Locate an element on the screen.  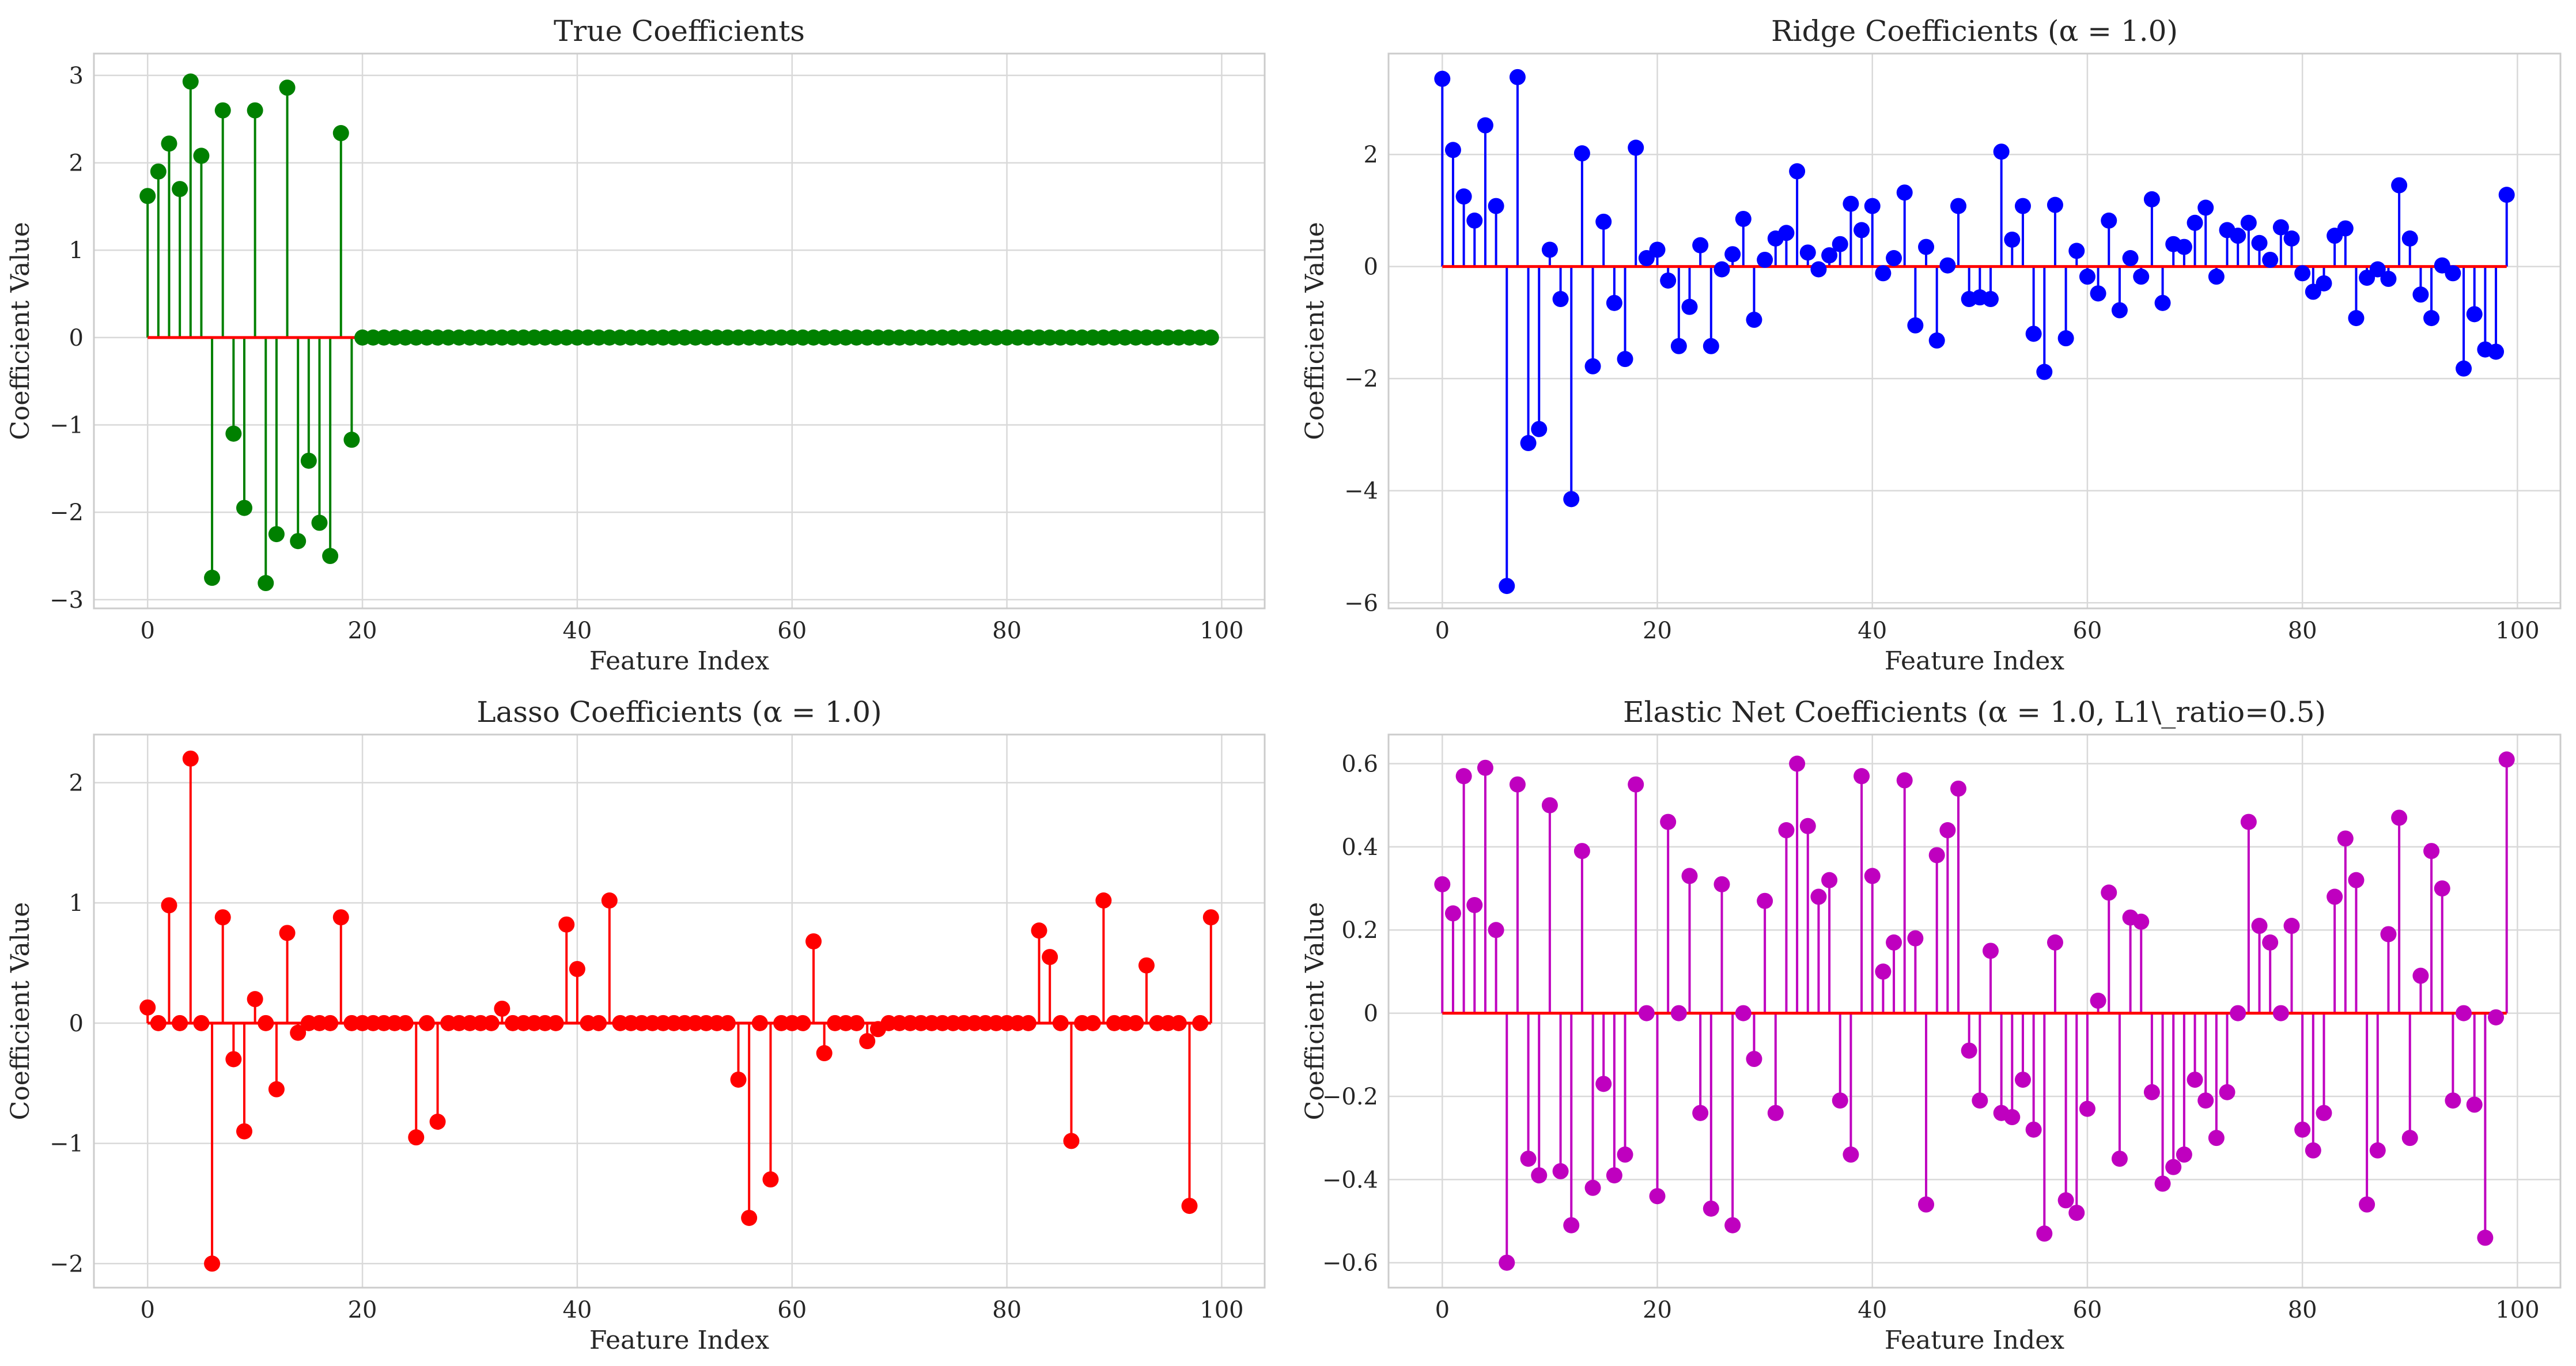
y-tick-label: −4 is located at coordinates (1361, 491).